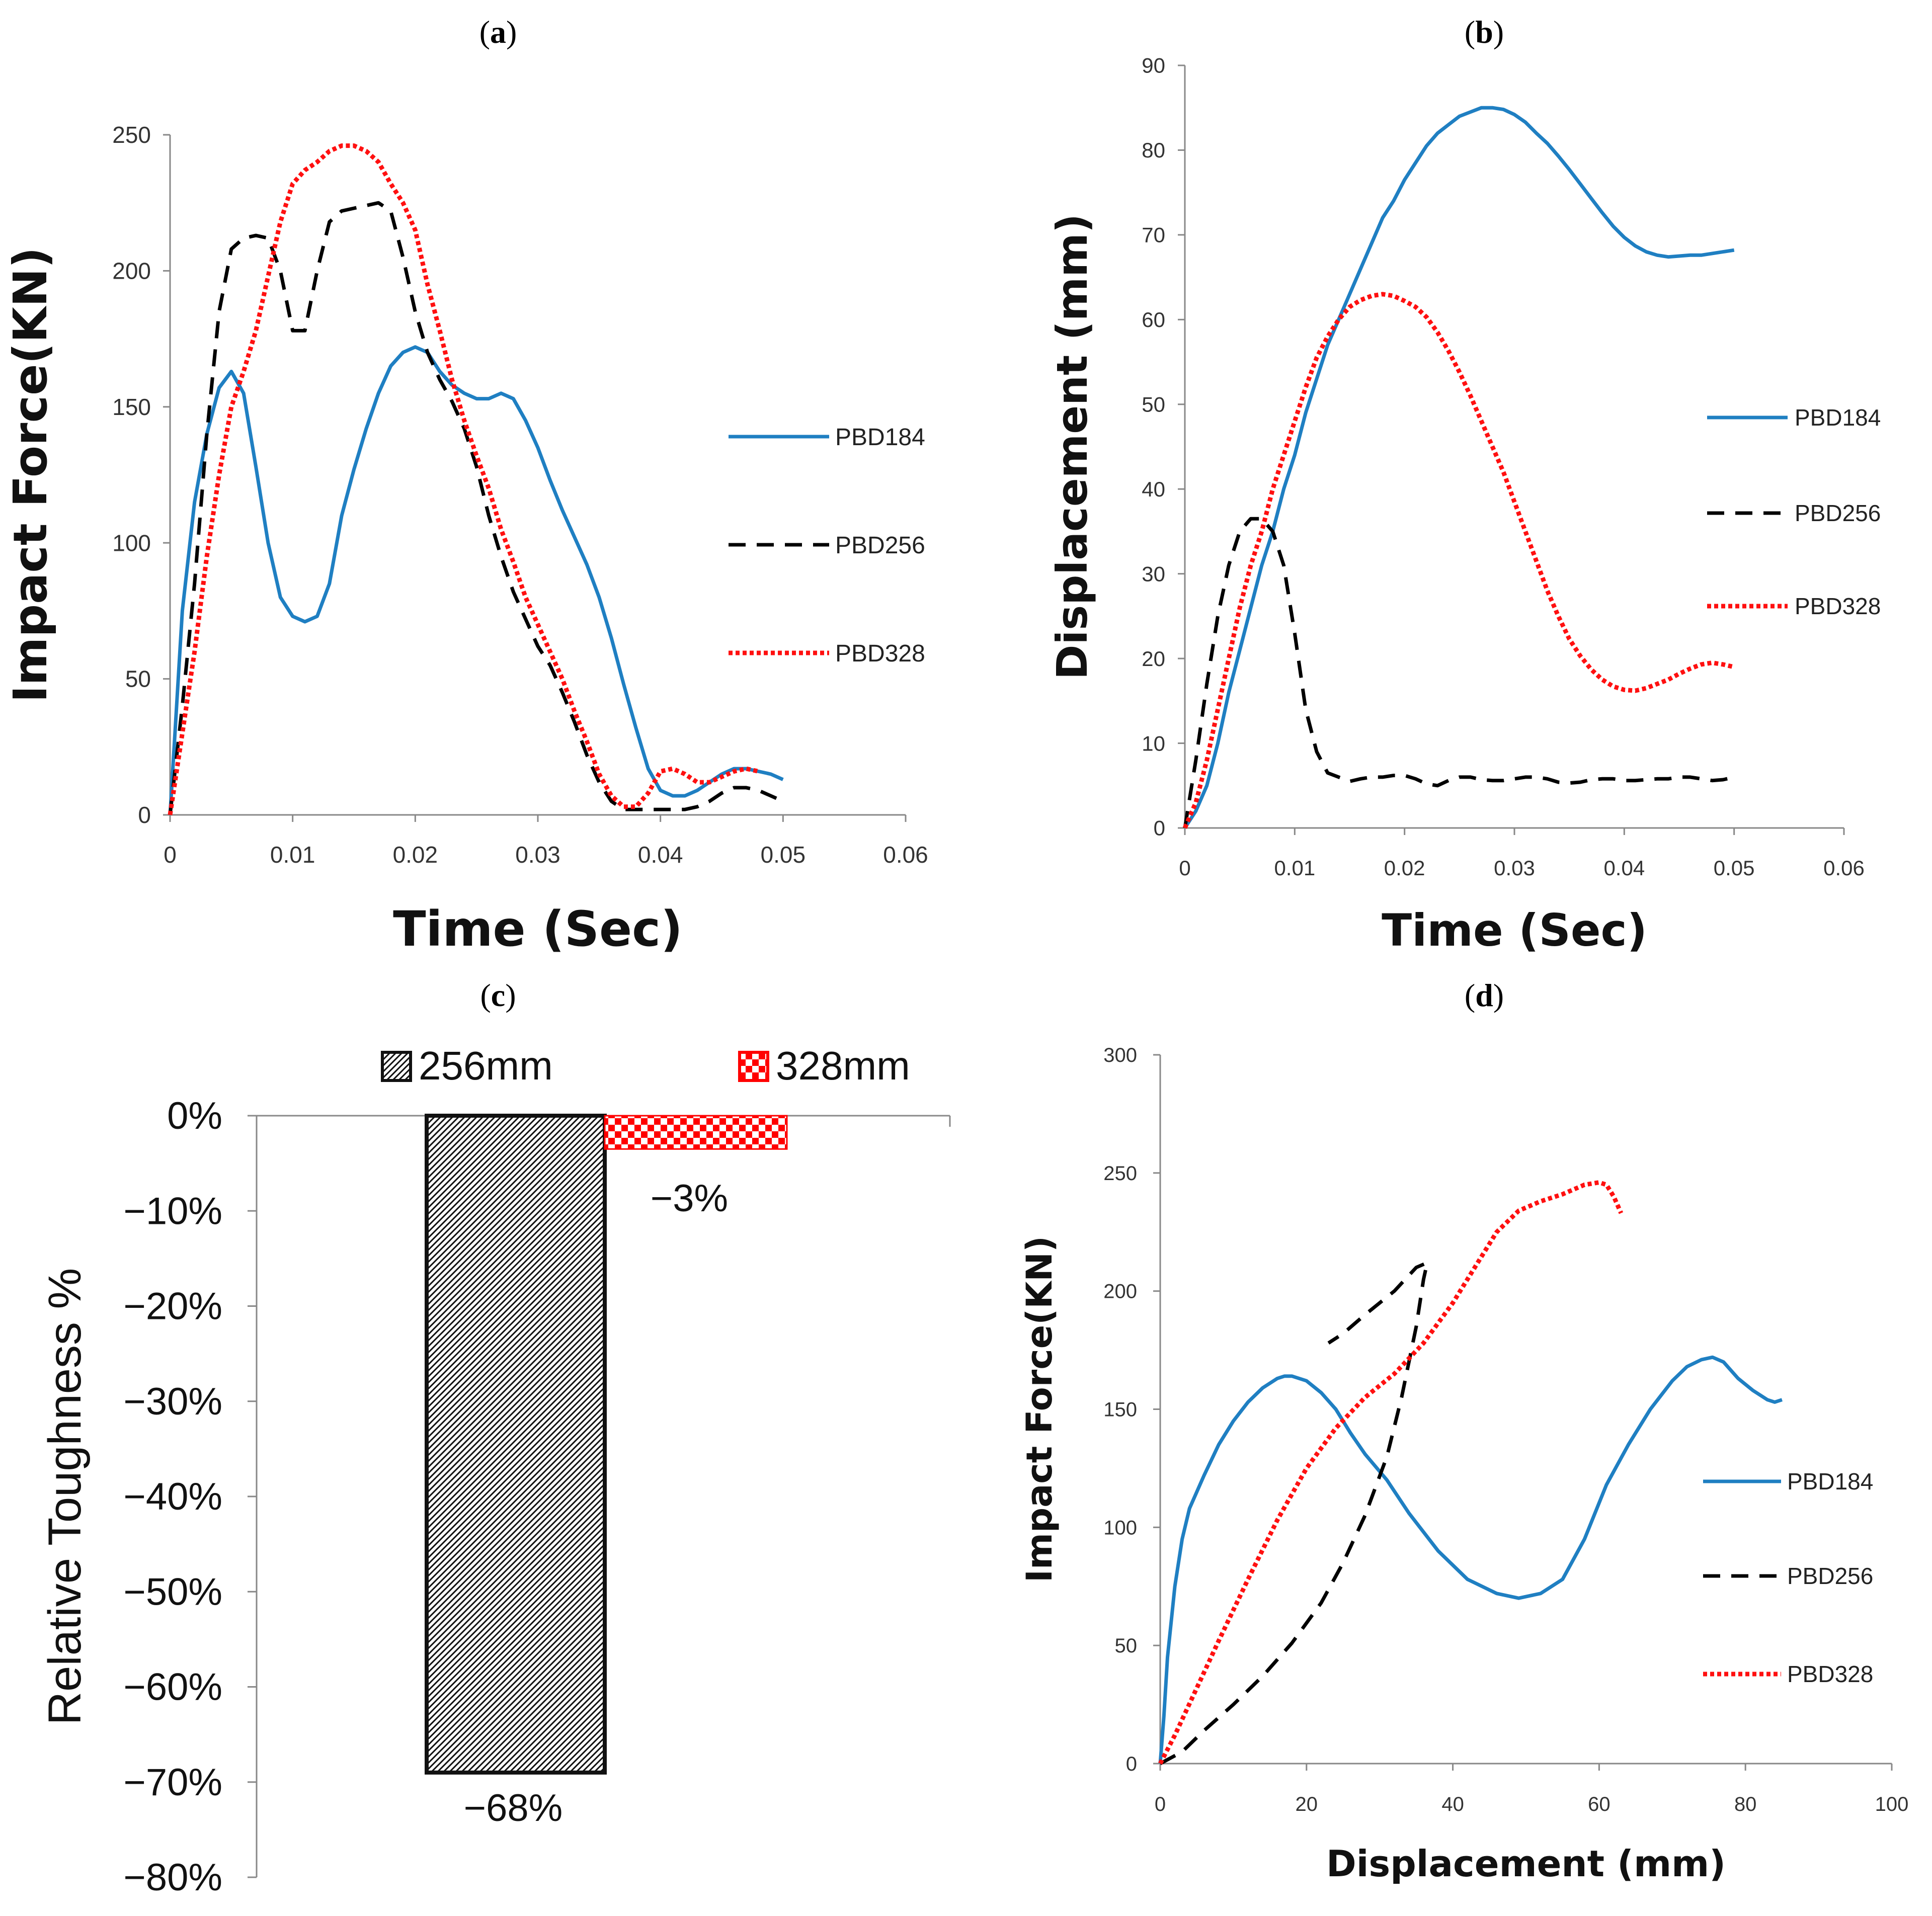 This screenshot has width=1932, height=1916. Describe the element at coordinates (1484, 995) in the screenshot. I see `panel-label-d: (d)` at that location.